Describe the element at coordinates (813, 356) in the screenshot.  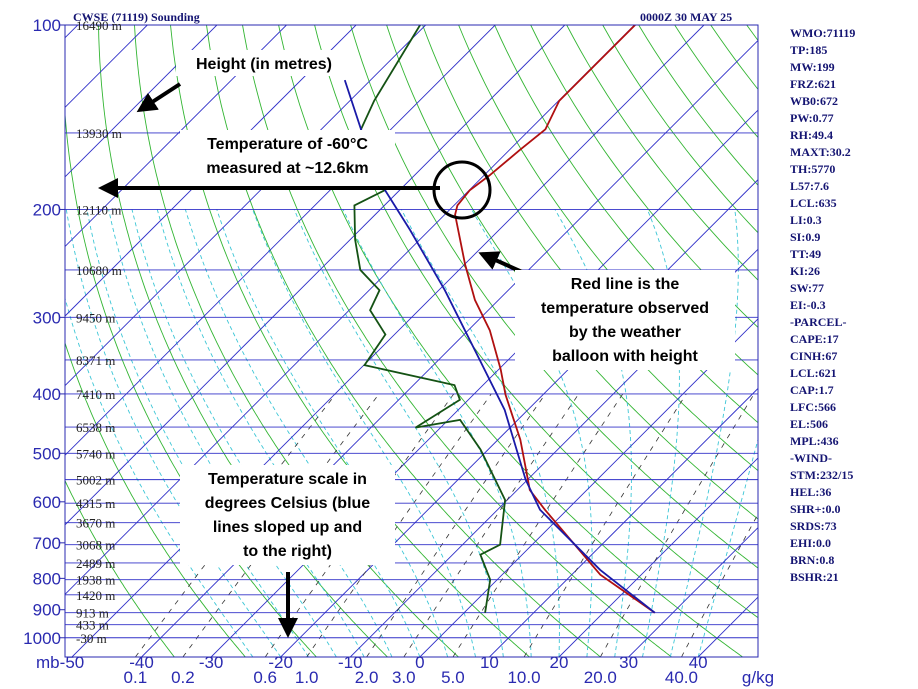
I see `station-info: CINH:67` at that location.